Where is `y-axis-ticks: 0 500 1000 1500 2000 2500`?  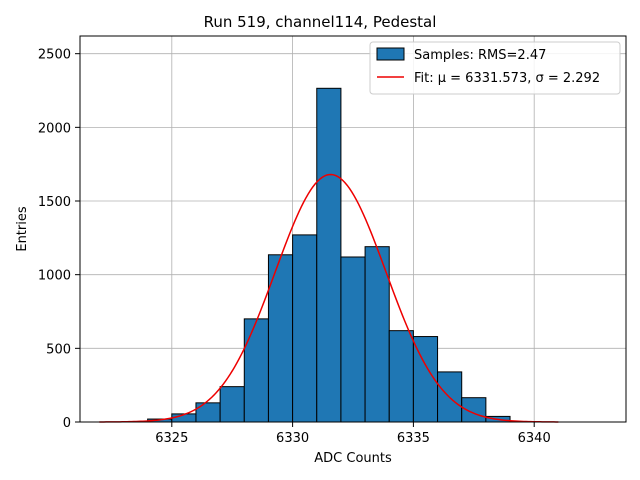 y-axis-ticks: 0 500 1000 1500 2000 2500 is located at coordinates (59, 239).